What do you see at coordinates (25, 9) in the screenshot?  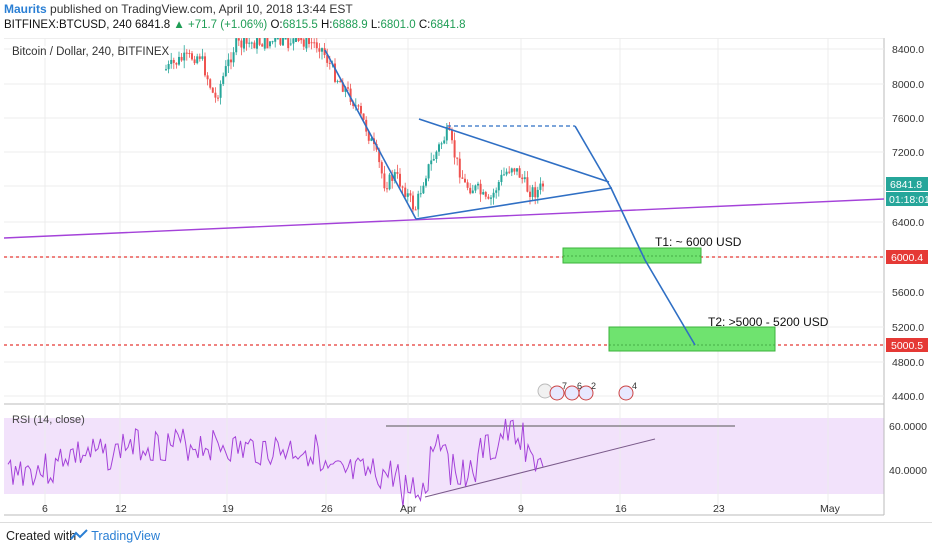 I see `author-link: Maurits` at bounding box center [25, 9].